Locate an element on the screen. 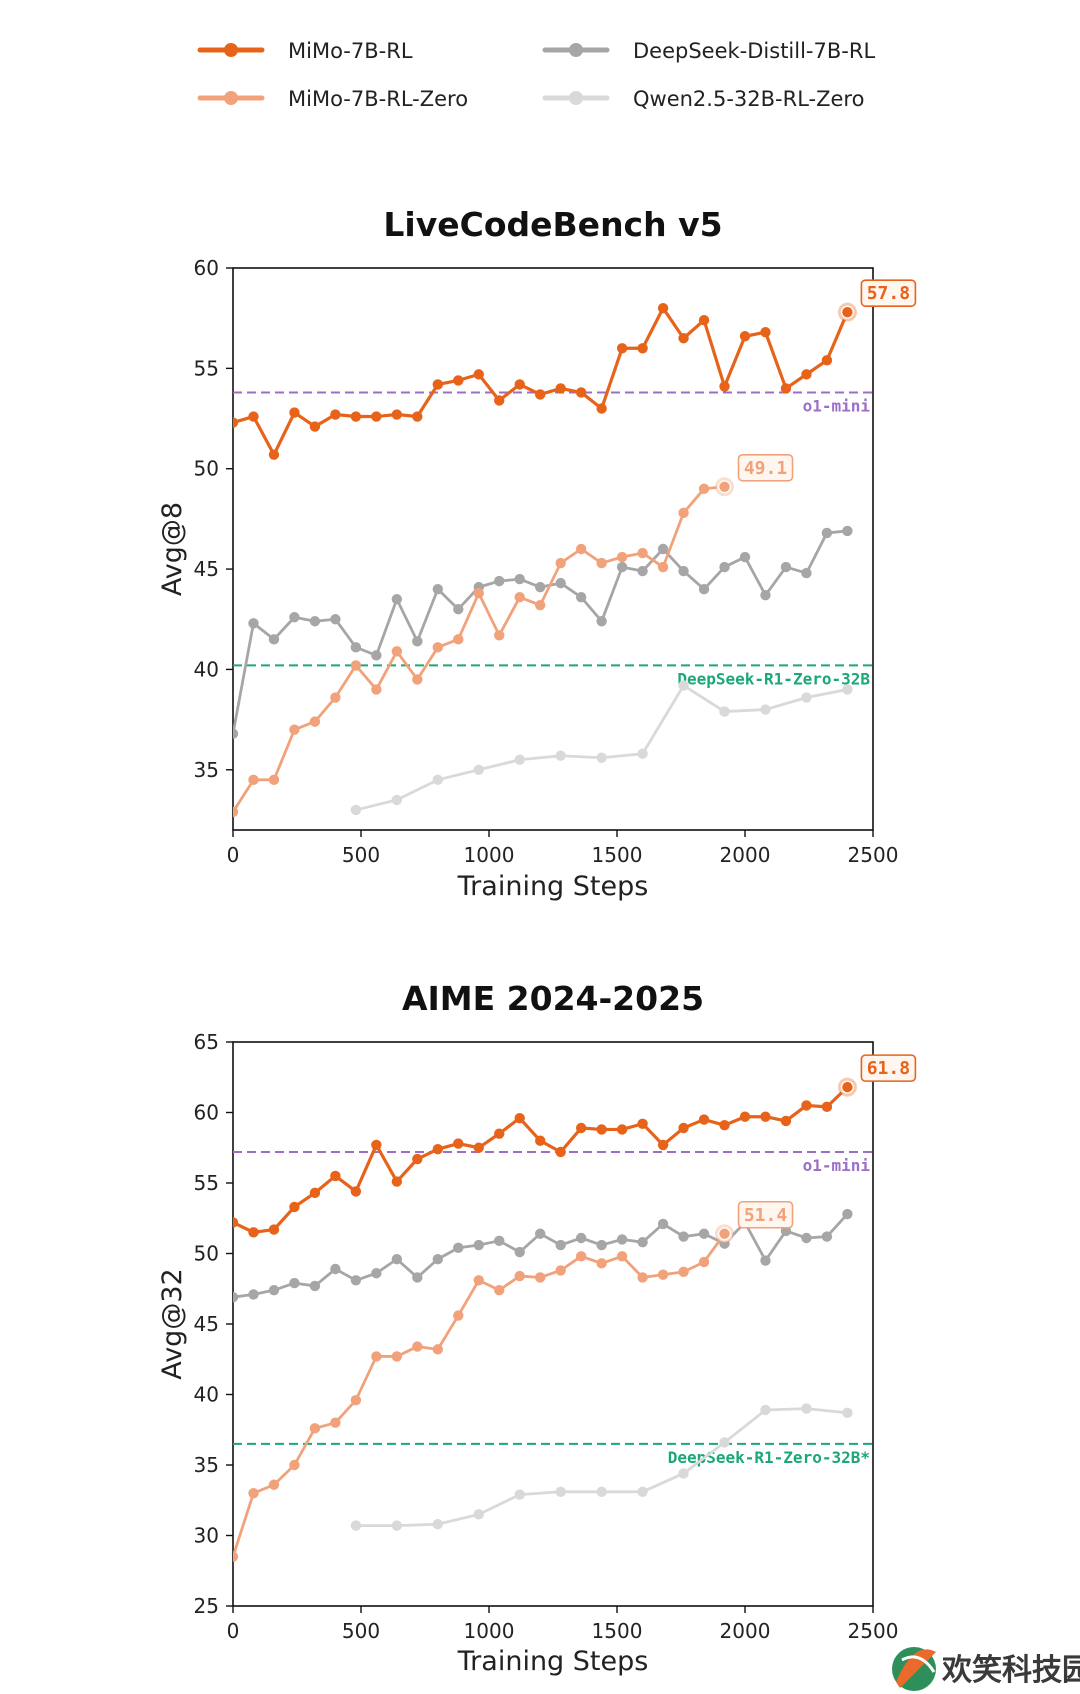  series-mimo-7b-rl-zero is located at coordinates (484, 1393).